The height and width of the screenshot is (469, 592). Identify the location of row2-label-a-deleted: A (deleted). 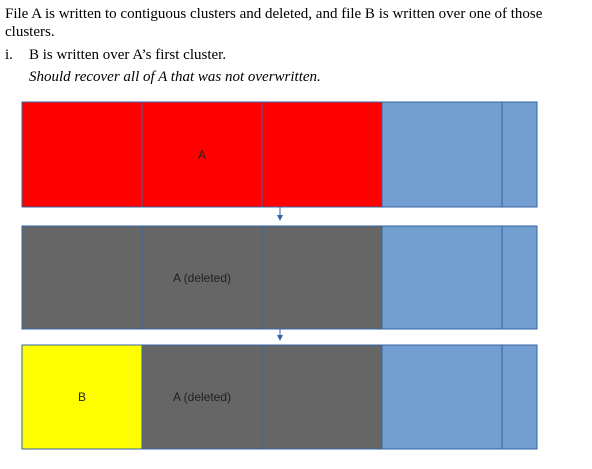
(202, 278).